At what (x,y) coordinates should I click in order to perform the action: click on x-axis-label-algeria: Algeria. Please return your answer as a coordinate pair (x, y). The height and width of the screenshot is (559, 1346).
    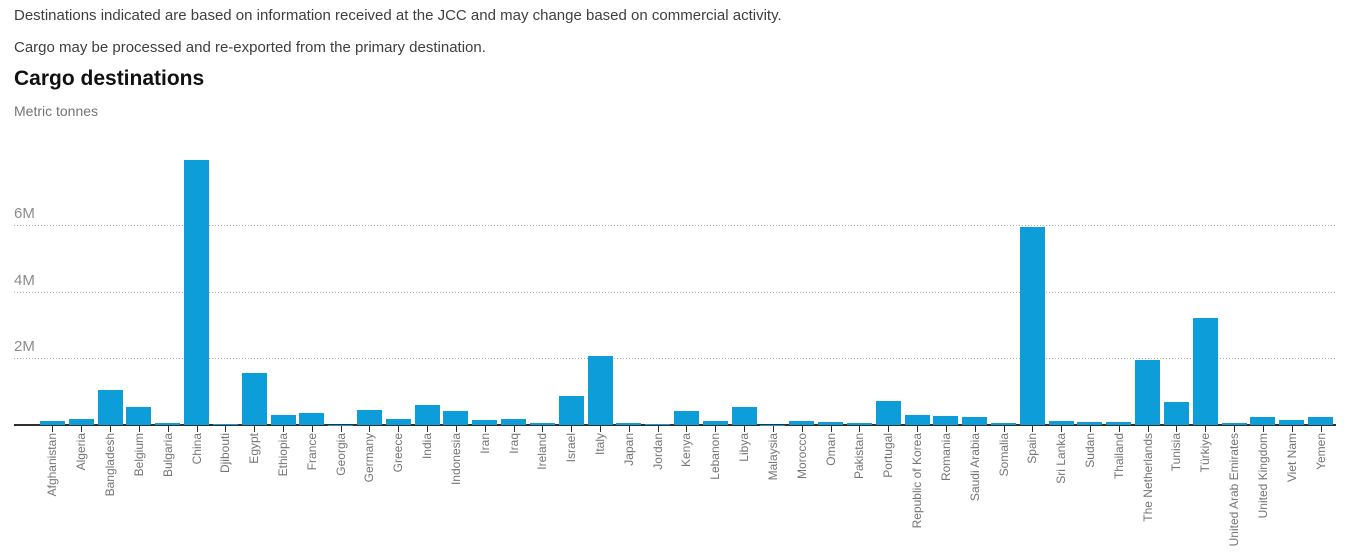
    Looking at the image, I should click on (81, 452).